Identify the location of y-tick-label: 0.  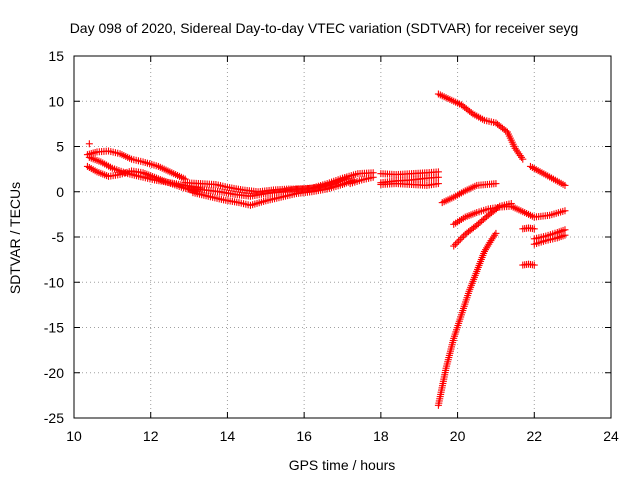
(60, 192).